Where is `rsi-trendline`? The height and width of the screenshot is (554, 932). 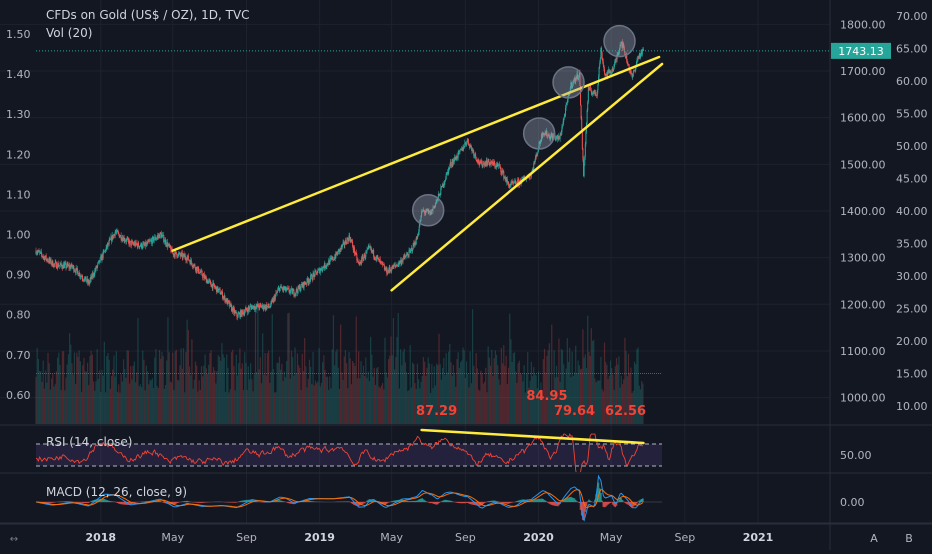
rsi-trendline is located at coordinates (533, 436).